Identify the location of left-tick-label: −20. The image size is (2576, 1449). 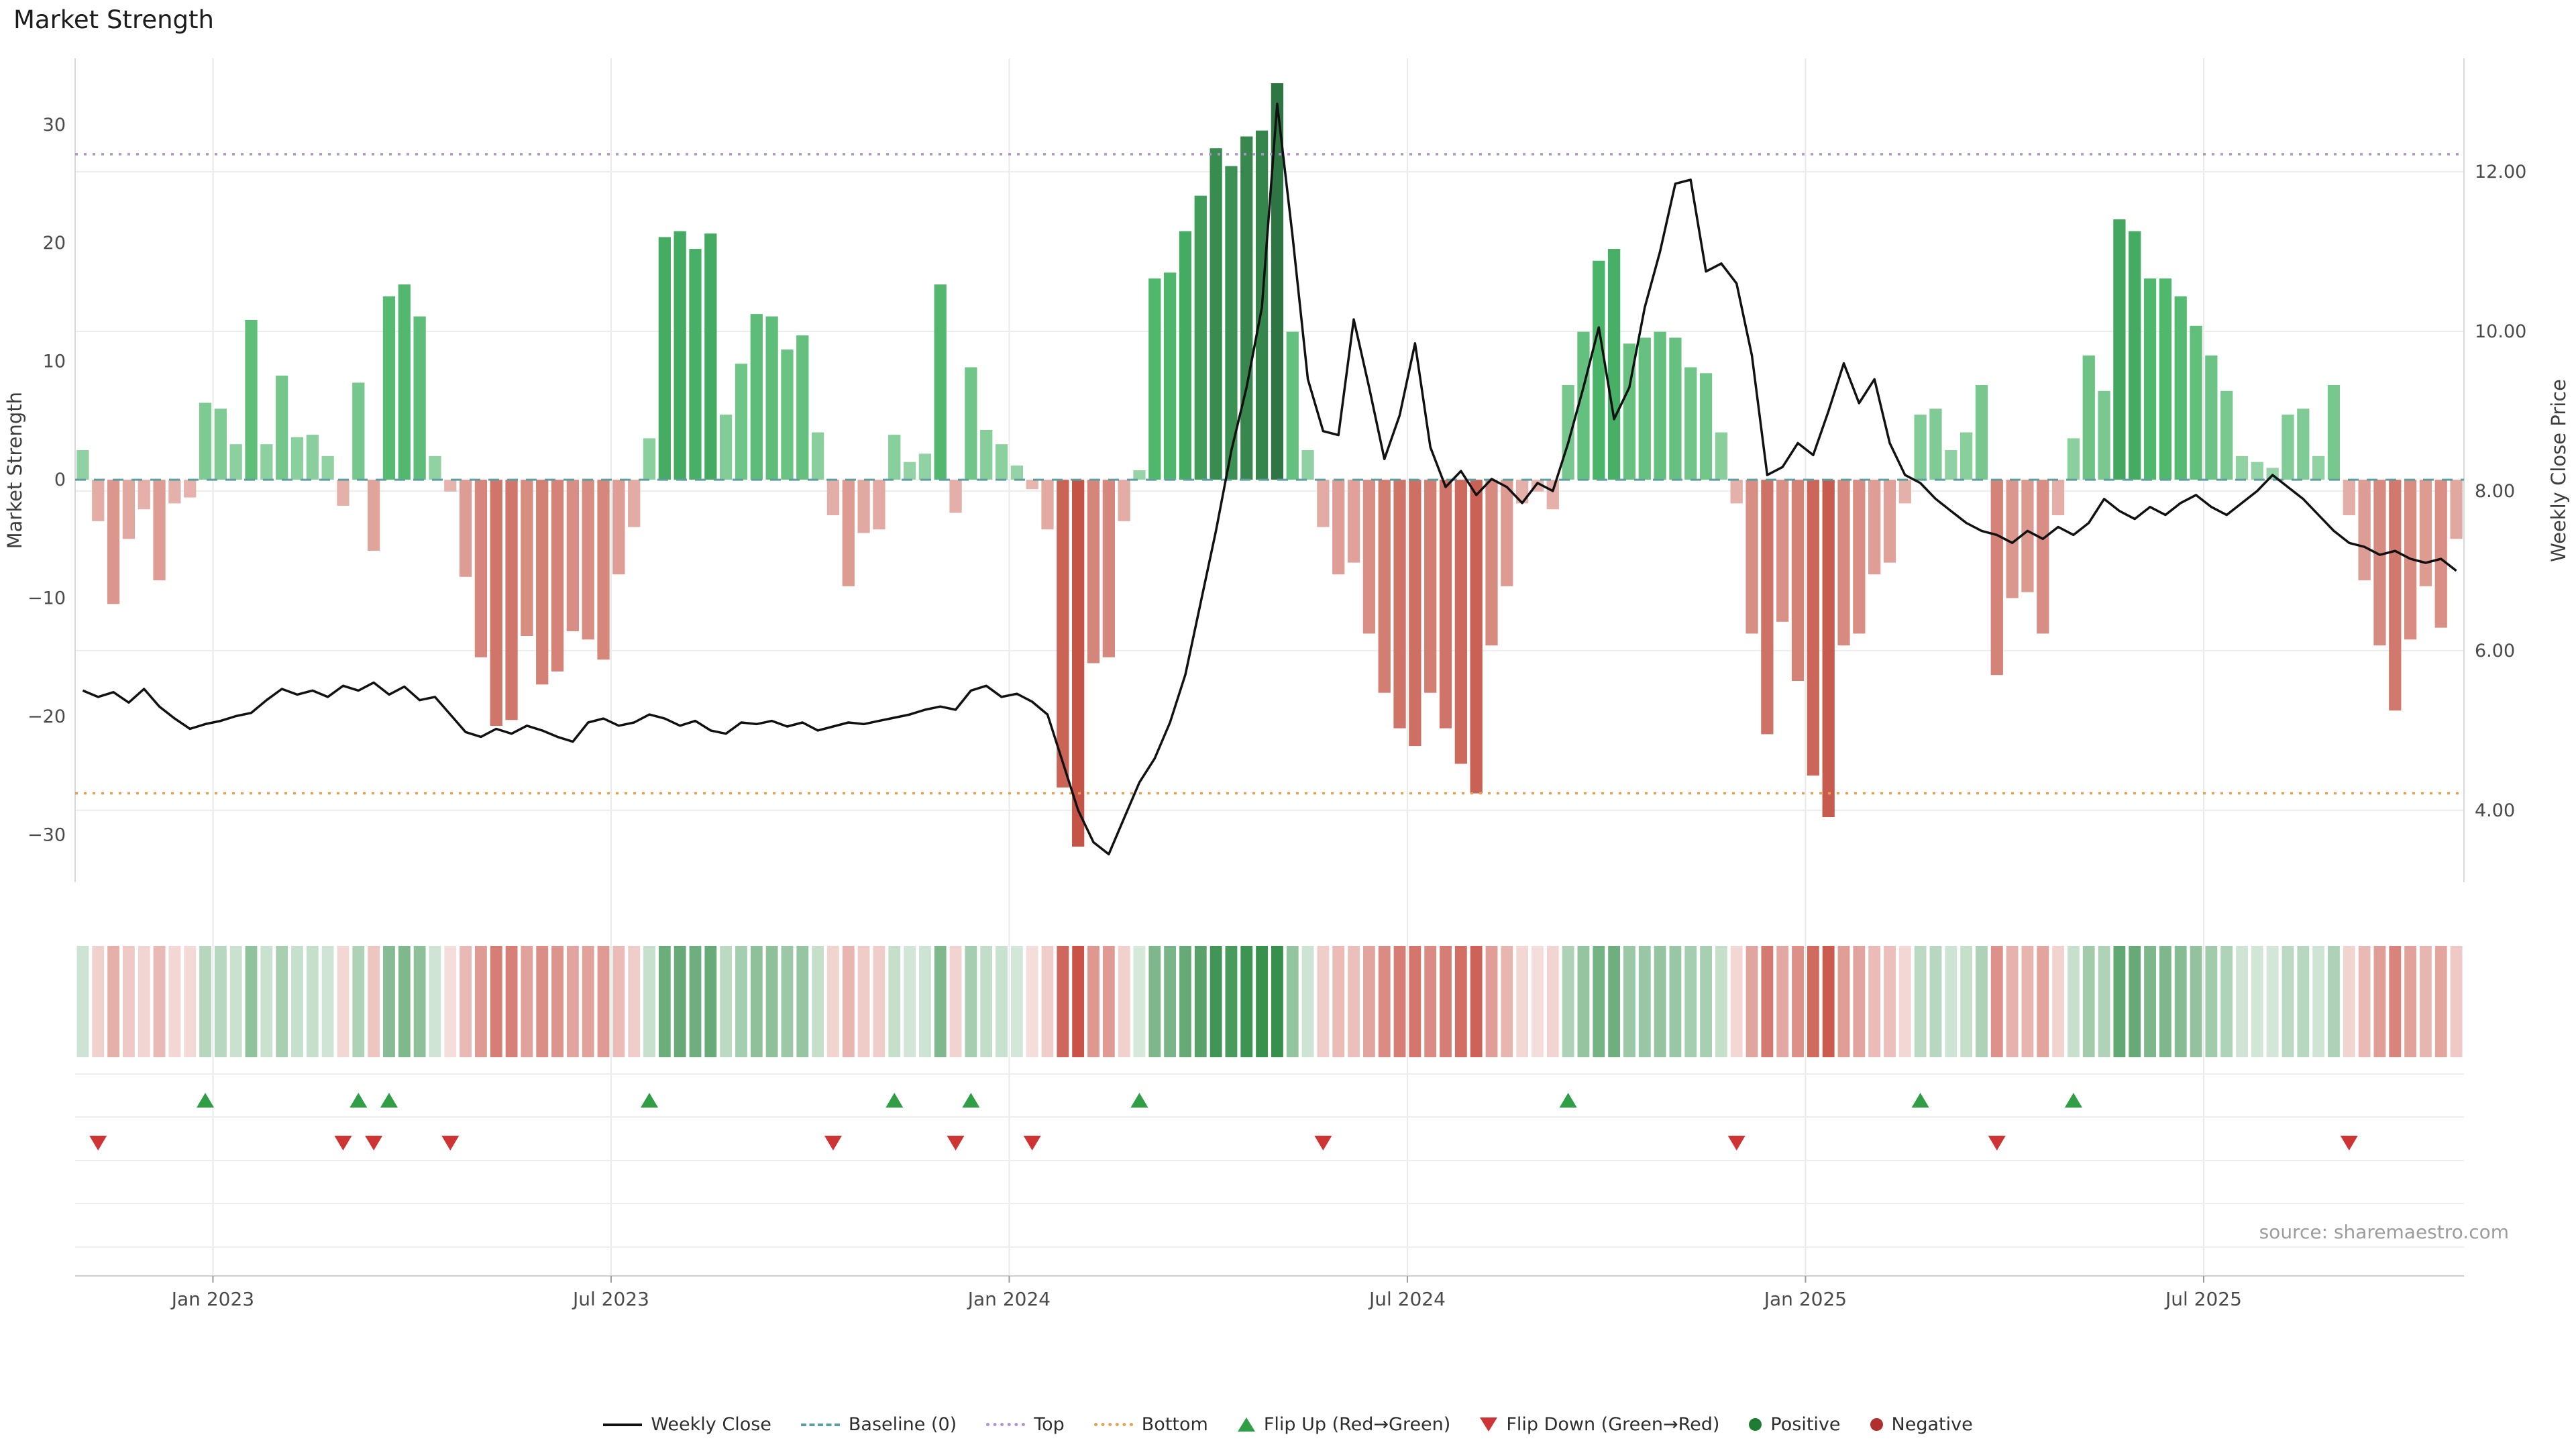
(47, 716).